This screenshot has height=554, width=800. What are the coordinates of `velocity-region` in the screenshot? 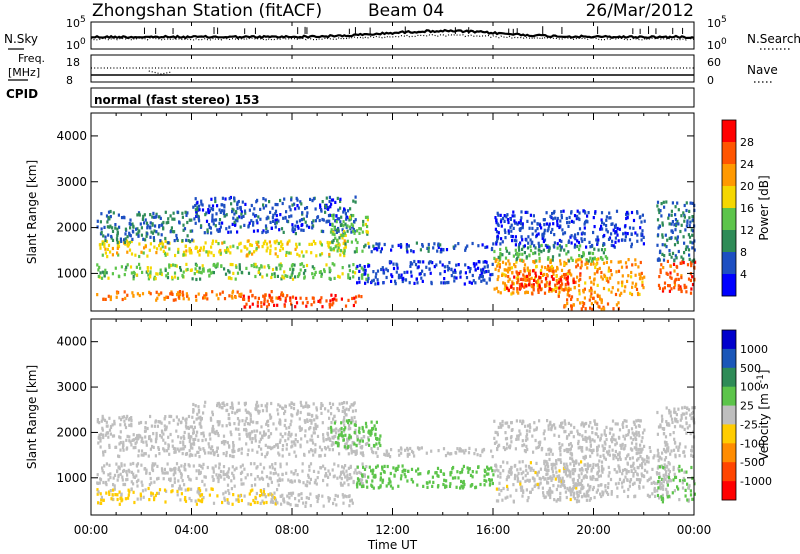 It's located at (432, 452).